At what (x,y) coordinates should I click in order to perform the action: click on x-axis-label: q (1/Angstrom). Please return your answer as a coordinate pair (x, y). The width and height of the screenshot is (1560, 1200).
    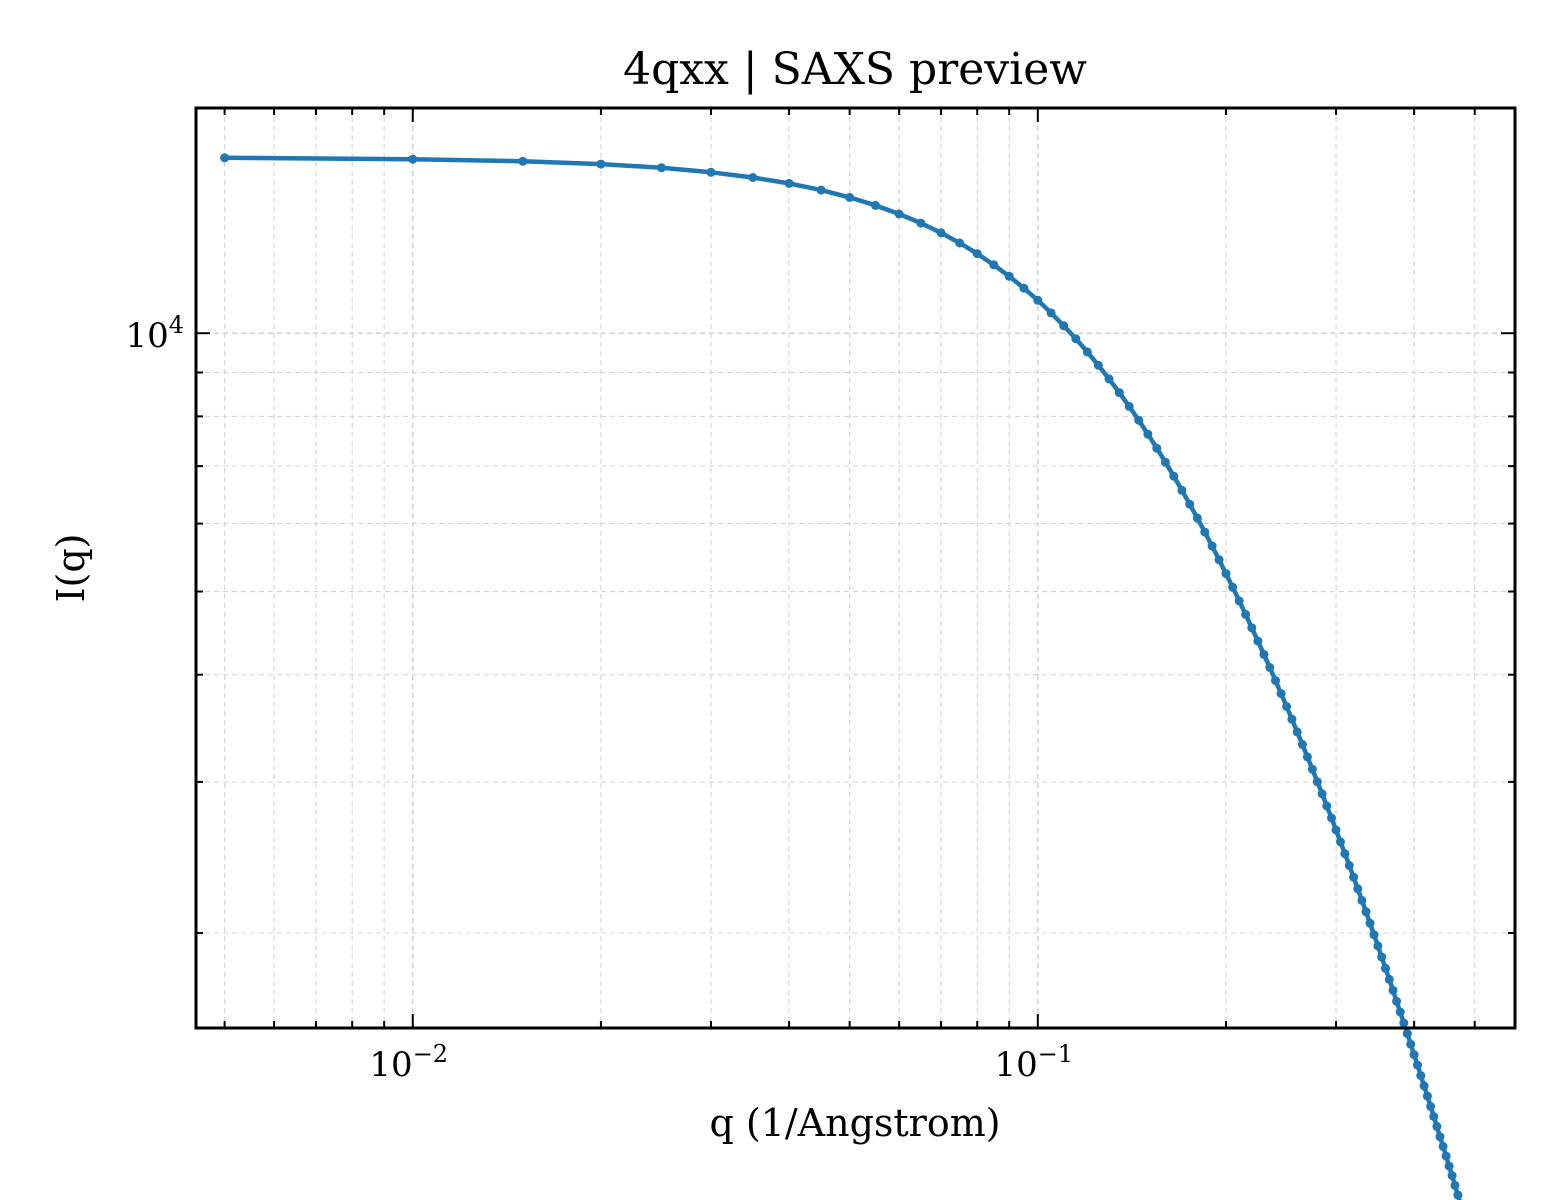
    Looking at the image, I should click on (854, 1123).